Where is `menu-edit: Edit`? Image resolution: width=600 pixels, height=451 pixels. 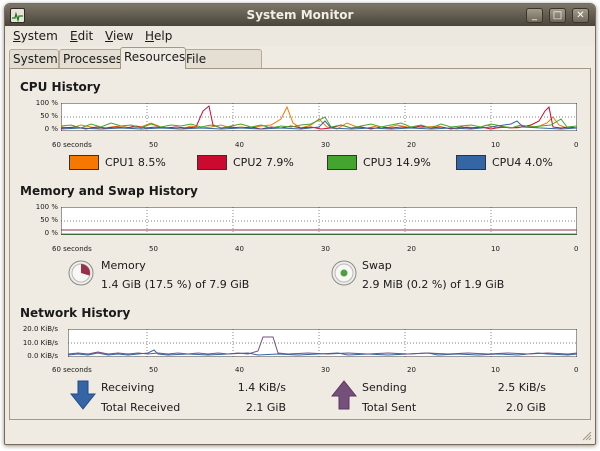 menu-edit: Edit is located at coordinates (81, 36).